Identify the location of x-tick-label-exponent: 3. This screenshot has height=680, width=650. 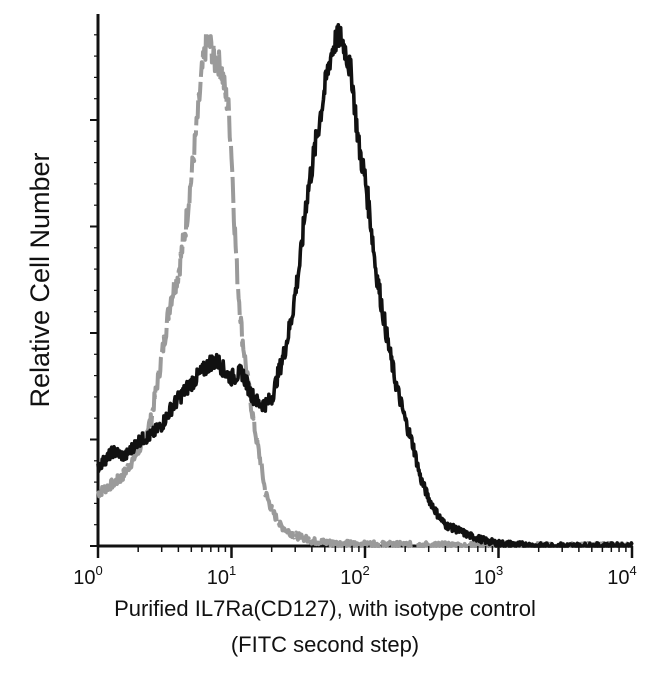
(499, 570).